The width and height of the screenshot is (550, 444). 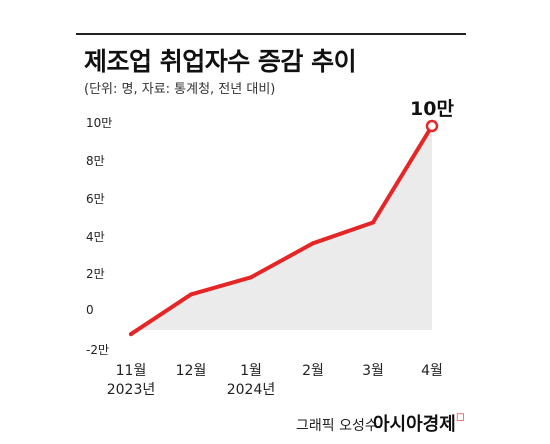 What do you see at coordinates (251, 390) in the screenshot?
I see `x-year-label: 2024년` at bounding box center [251, 390].